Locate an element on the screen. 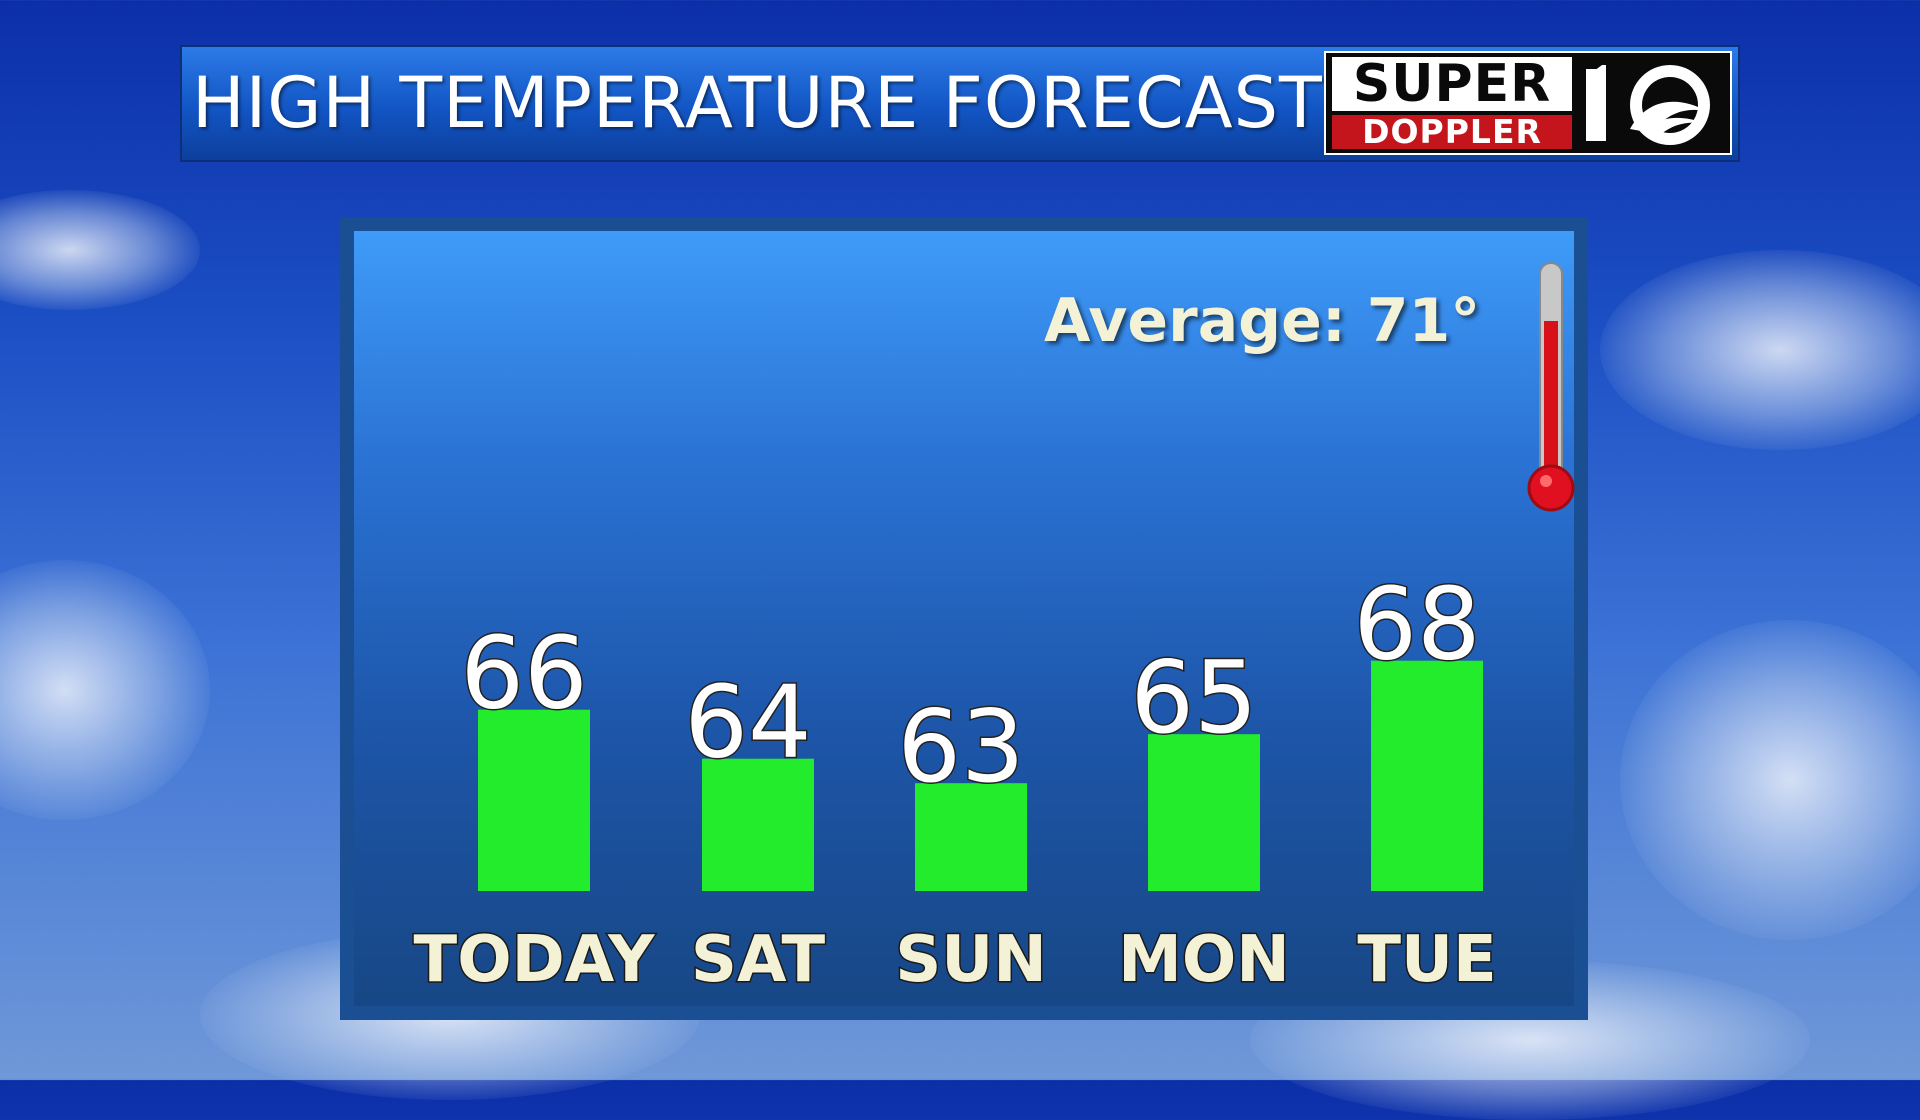 The height and width of the screenshot is (1120, 1920). station-logo: SUPER DOPPLER is located at coordinates (1528, 103).